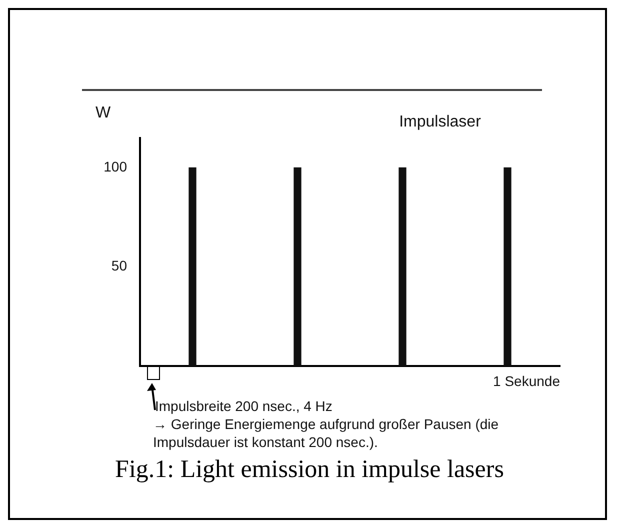 Image resolution: width=619 pixels, height=530 pixels. Describe the element at coordinates (116, 166) in the screenshot. I see `y-tick-label: 100` at that location.